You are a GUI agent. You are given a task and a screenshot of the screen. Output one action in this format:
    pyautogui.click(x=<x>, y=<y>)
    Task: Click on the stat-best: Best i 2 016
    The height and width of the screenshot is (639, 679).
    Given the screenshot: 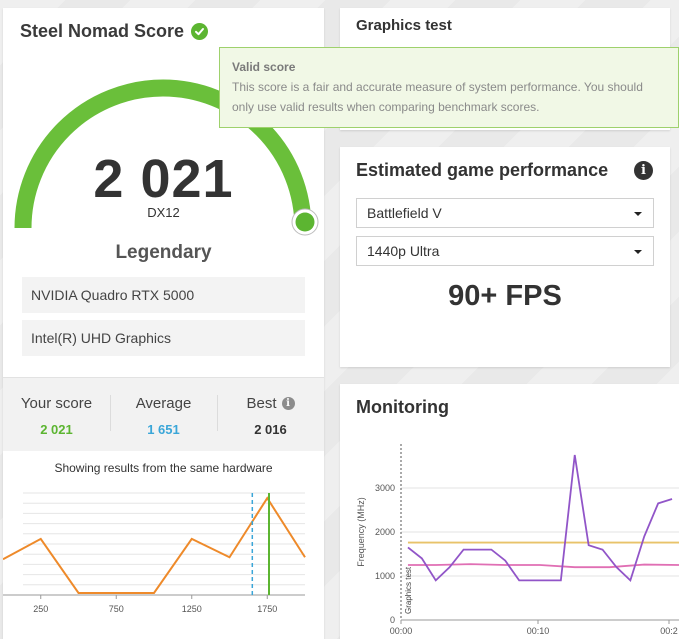 What is the action you would take?
    pyautogui.click(x=270, y=414)
    